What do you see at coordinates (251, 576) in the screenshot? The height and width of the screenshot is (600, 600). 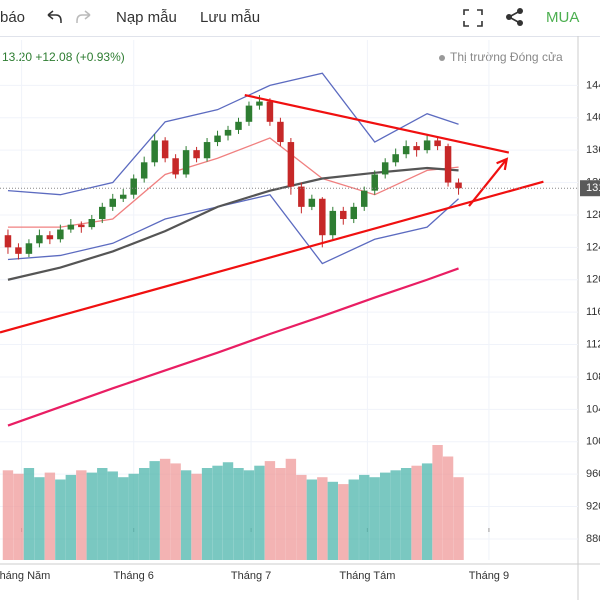 I see `x-tick-label: Tháng 7` at bounding box center [251, 576].